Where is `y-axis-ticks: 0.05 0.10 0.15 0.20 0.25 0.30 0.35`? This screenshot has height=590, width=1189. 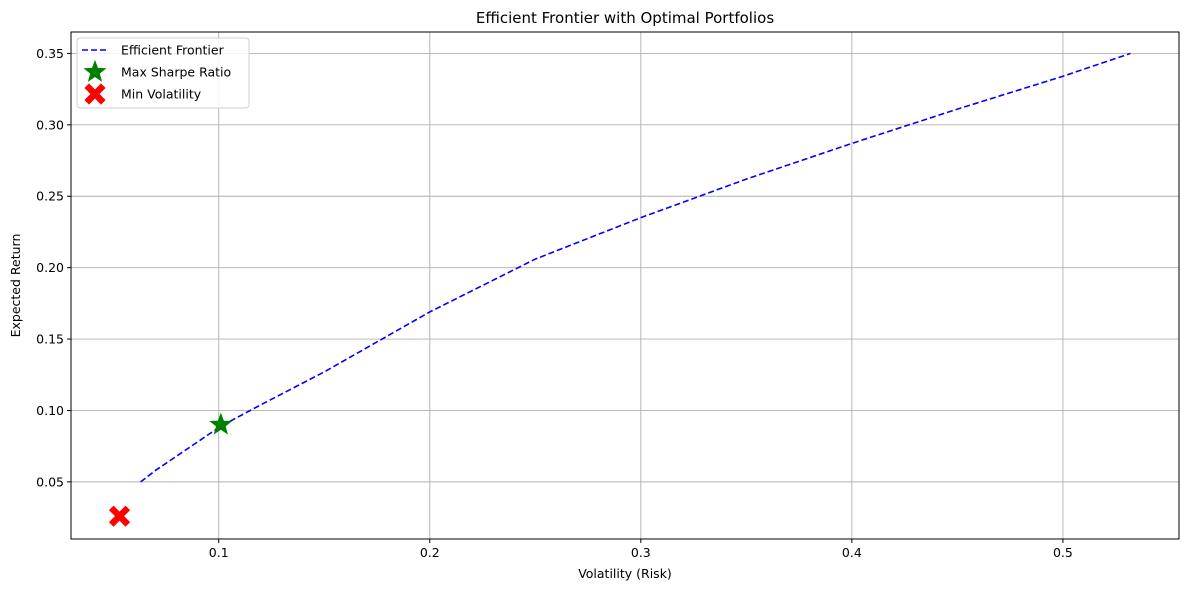
y-axis-ticks: 0.05 0.10 0.15 0.20 0.25 0.30 0.35 is located at coordinates (53, 267).